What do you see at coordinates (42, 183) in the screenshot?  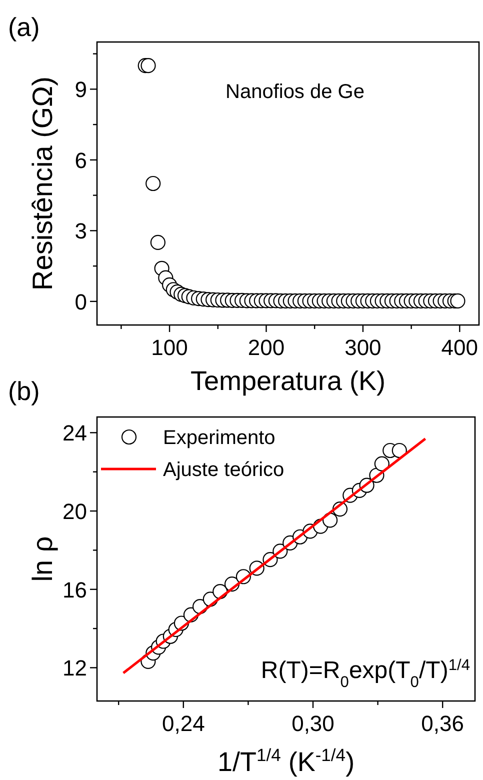 I see `y-axis-title: Resistência (GΩ)` at bounding box center [42, 183].